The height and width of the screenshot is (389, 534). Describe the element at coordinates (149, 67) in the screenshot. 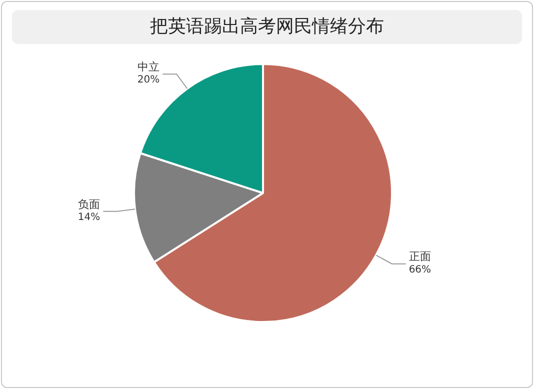

I see `slice-label: 中立` at that location.